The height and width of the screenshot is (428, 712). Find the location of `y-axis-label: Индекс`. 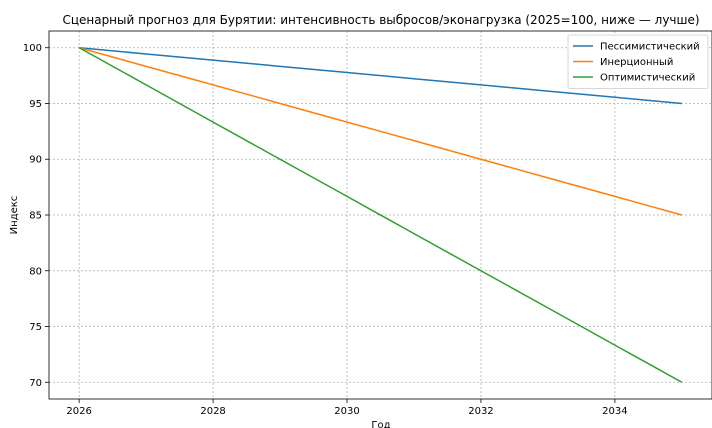

y-axis-label: Индекс is located at coordinates (14, 215).